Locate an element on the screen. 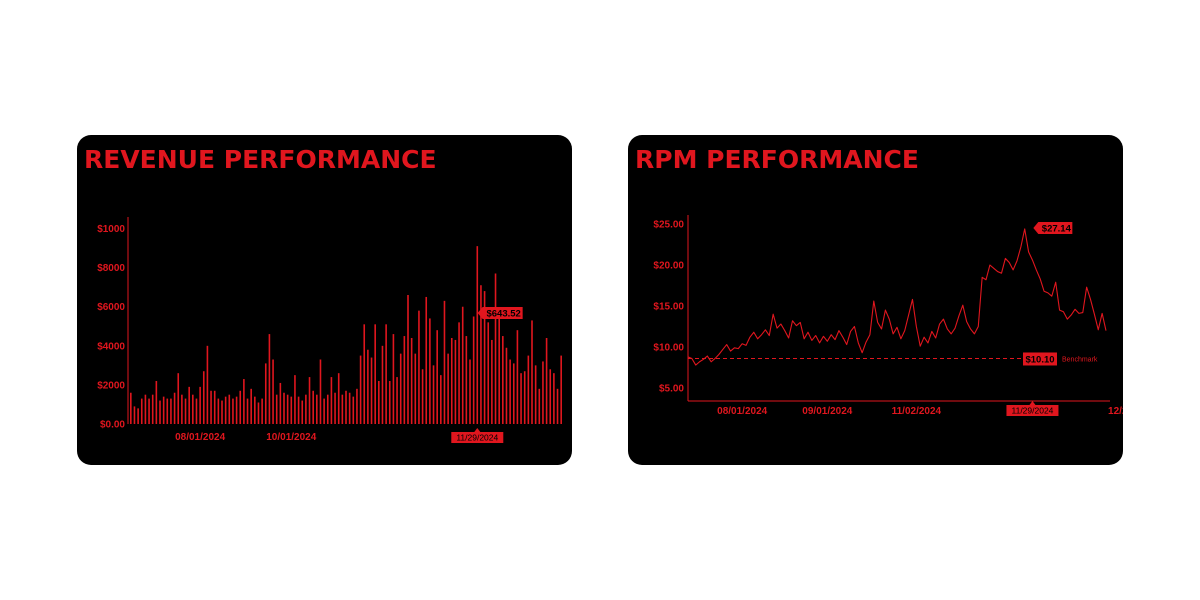 This screenshot has height=600, width=1200. rpm-callout-label-box is located at coordinates (1053, 228).